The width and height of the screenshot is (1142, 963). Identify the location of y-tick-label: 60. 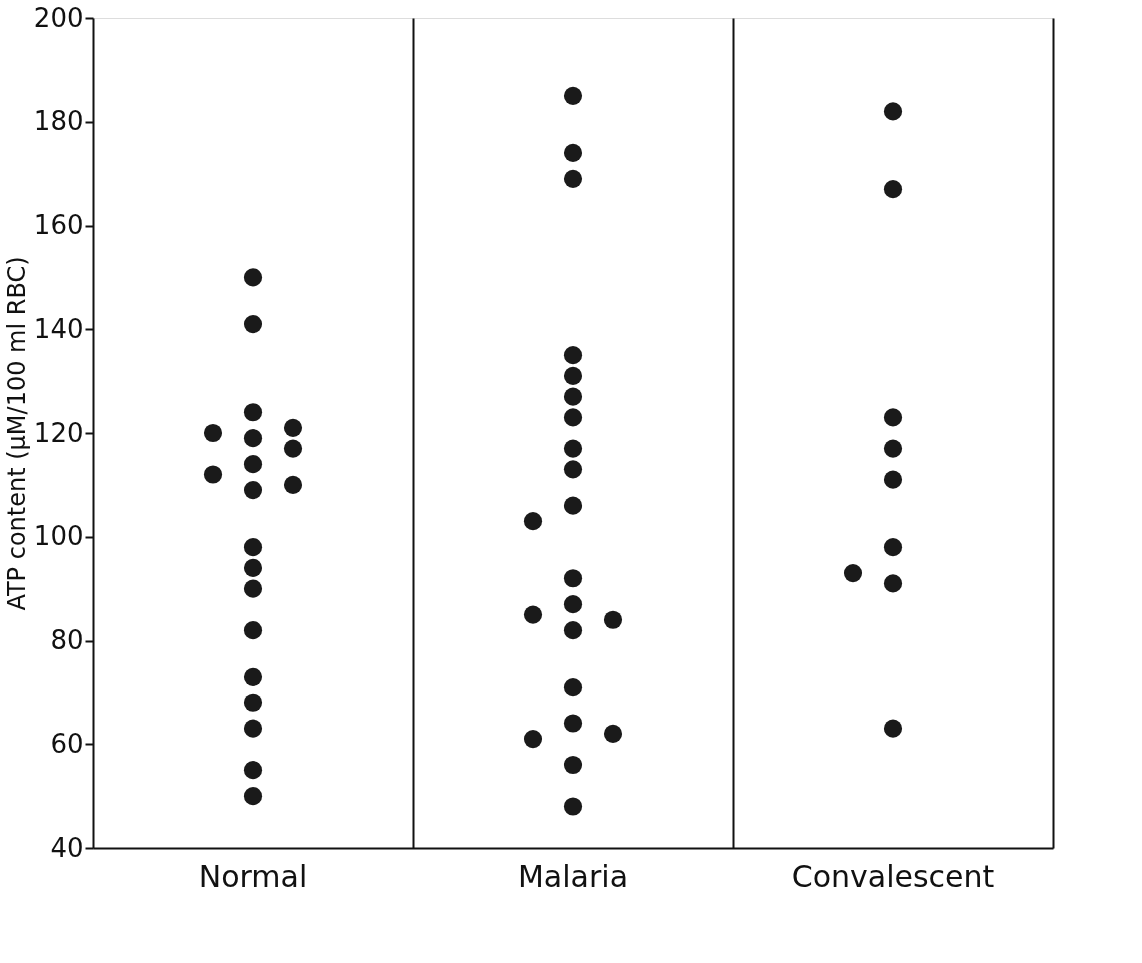
(67, 743).